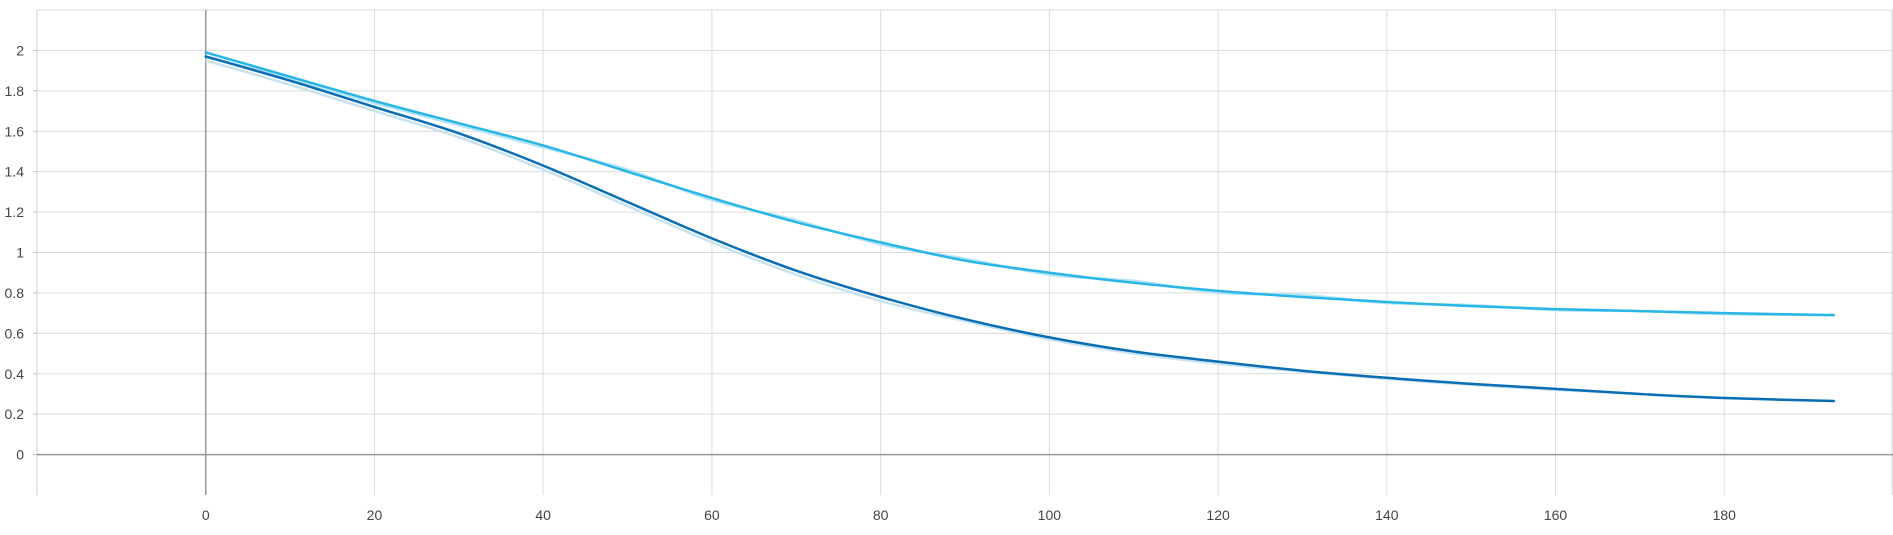  Describe the element at coordinates (15, 91) in the screenshot. I see `y-tick-label: 1.8` at that location.